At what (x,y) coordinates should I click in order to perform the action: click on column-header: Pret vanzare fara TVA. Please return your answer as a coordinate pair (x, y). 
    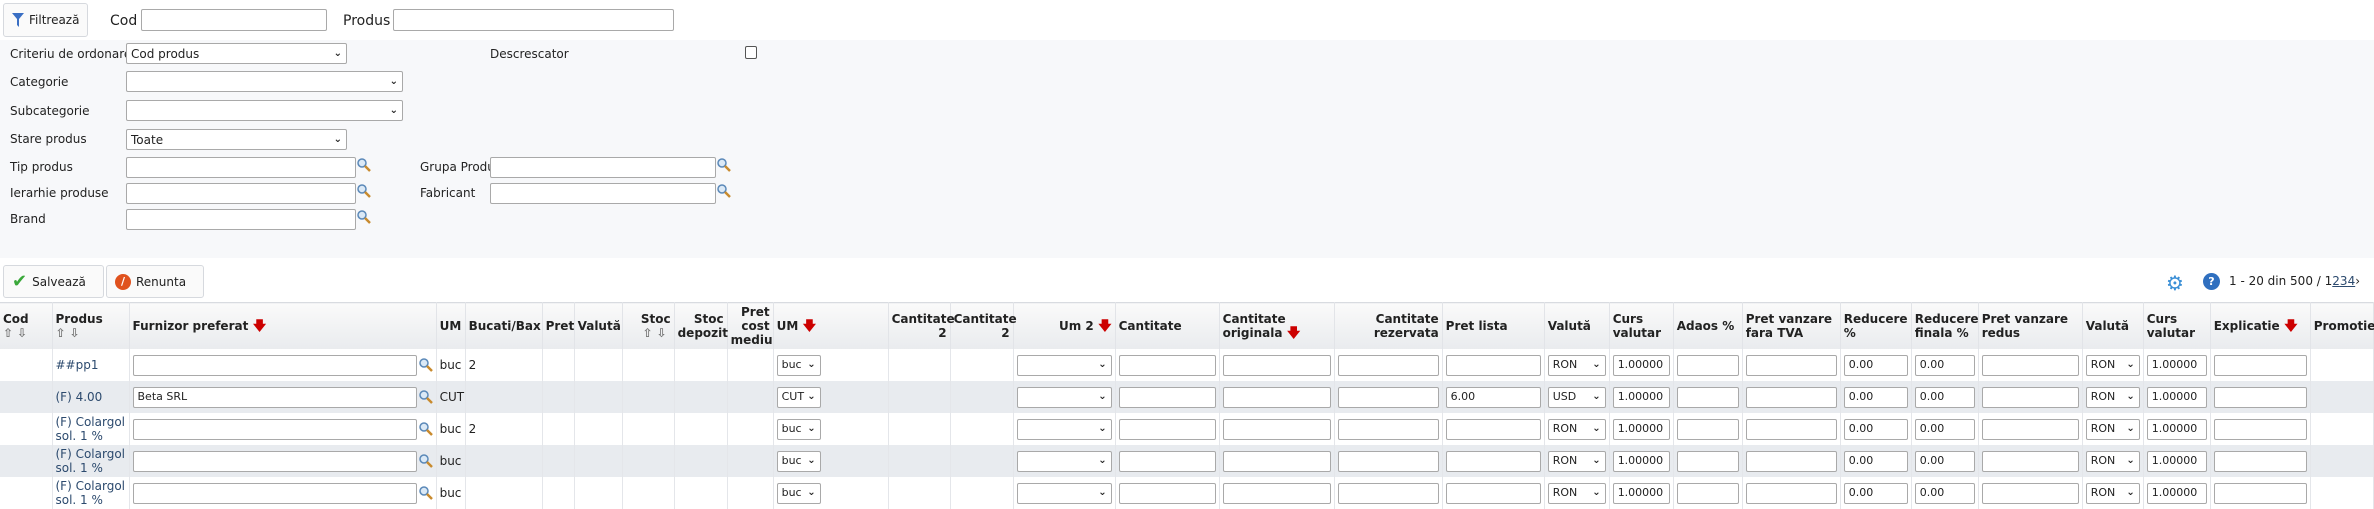
    Looking at the image, I should click on (1791, 325).